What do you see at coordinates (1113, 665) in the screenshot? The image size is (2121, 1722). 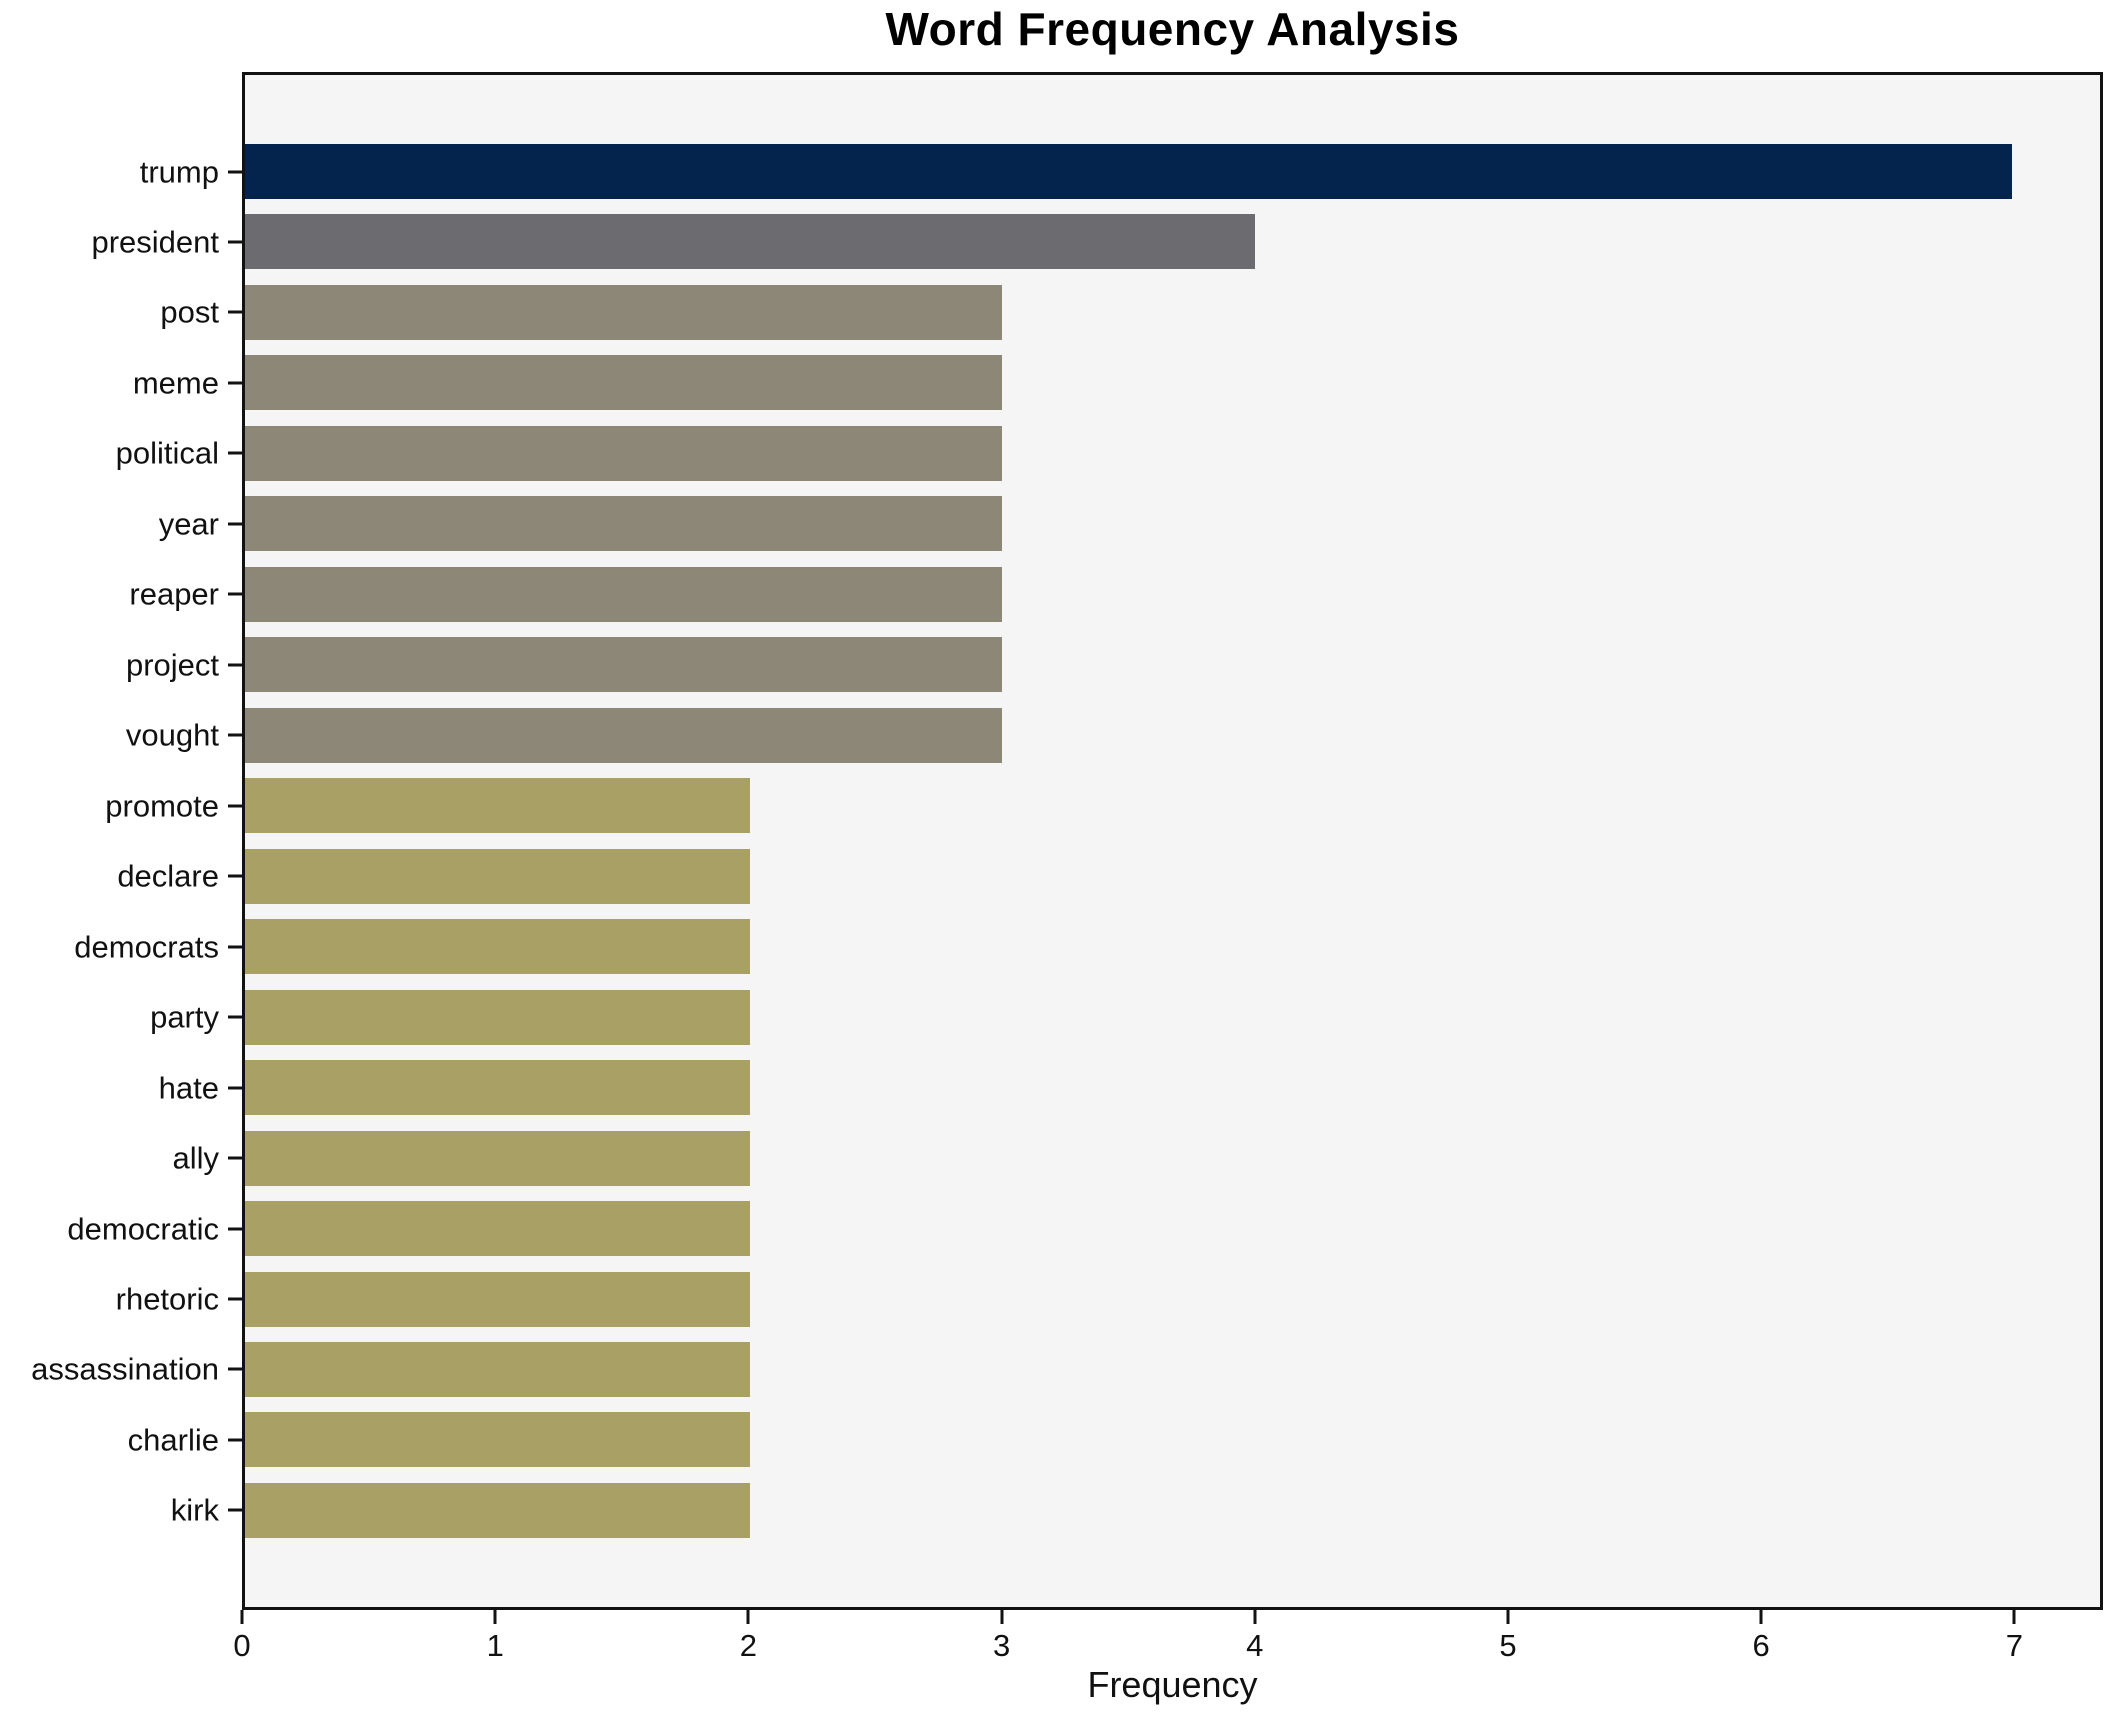 I see `bar-row: project` at bounding box center [1113, 665].